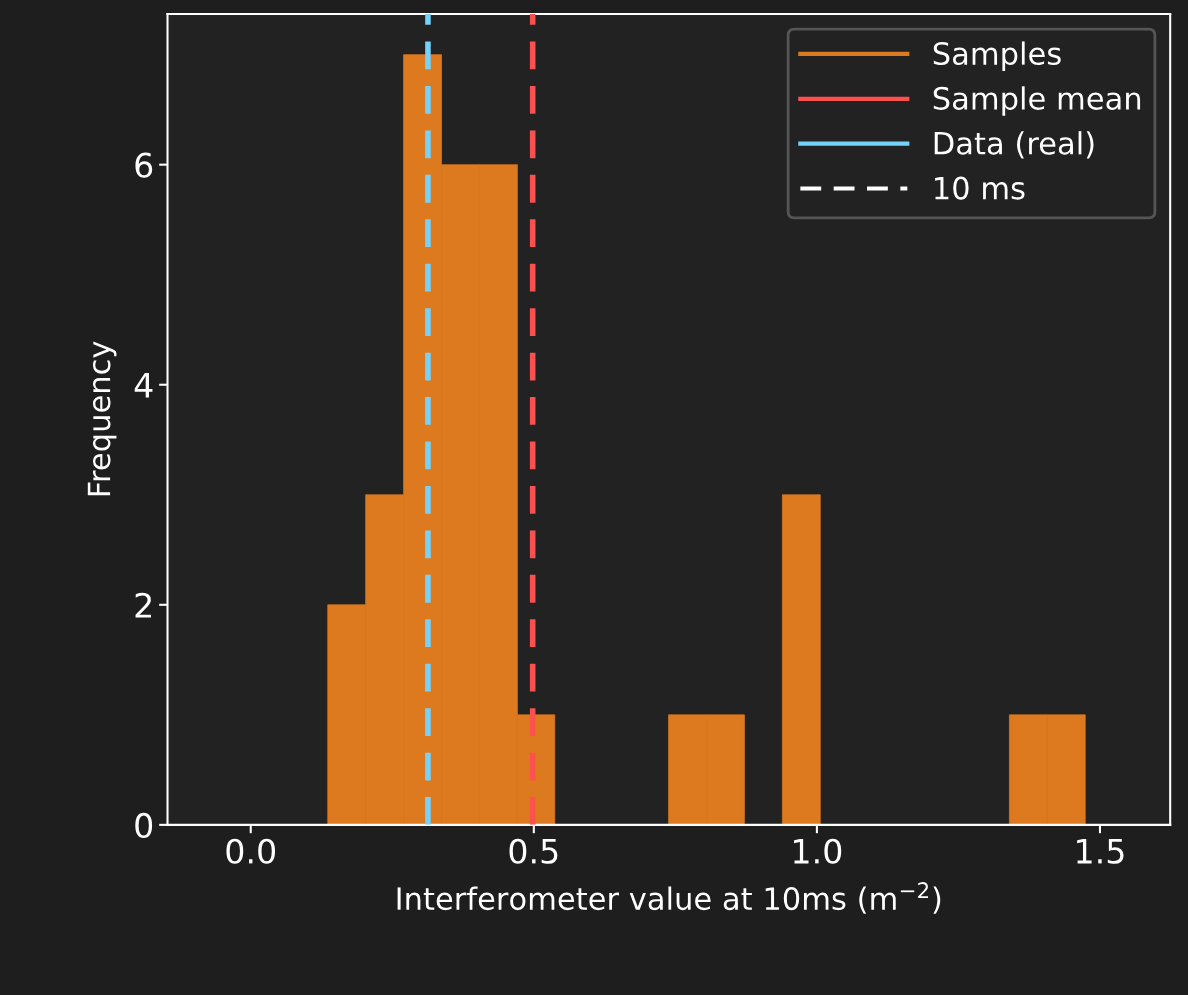 This screenshot has width=1188, height=995. Describe the element at coordinates (251, 851) in the screenshot. I see `x-tick-label: 0.0` at that location.